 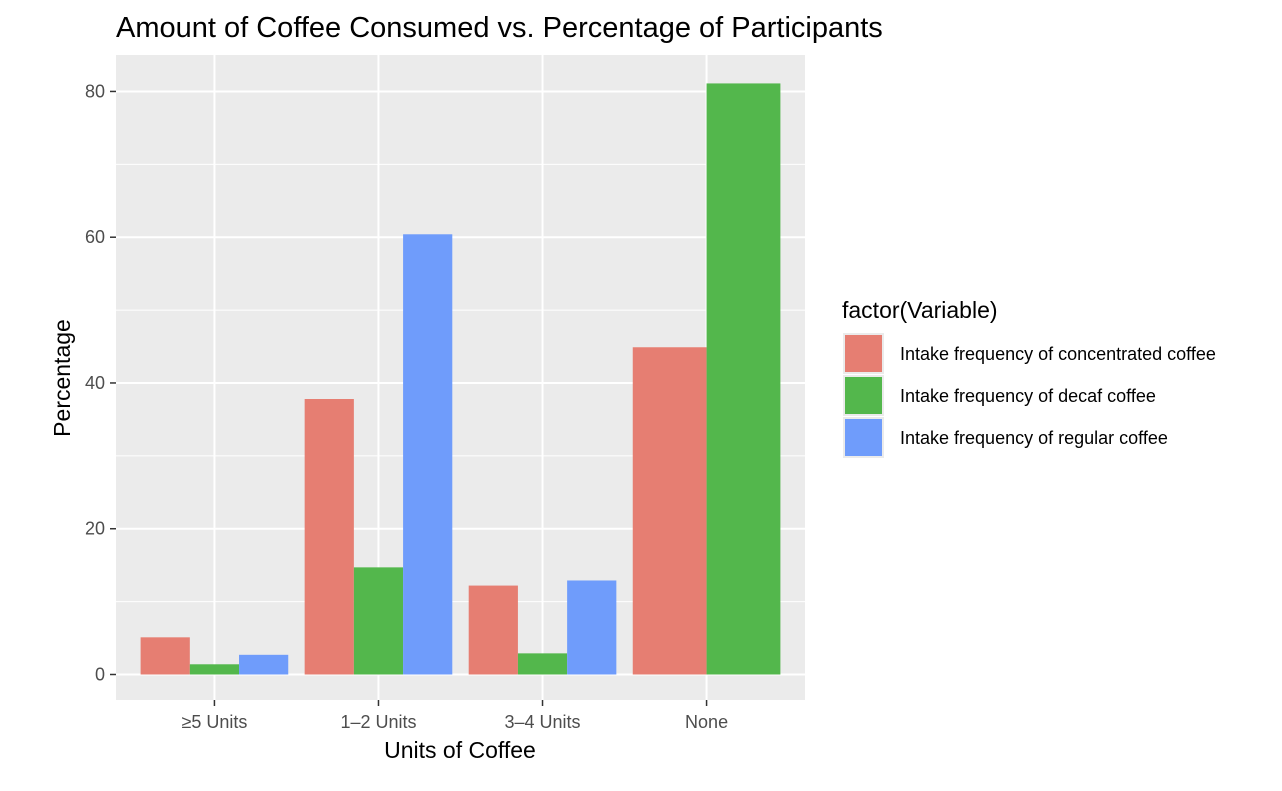 I want to click on legend-label: Intake frequency of concentrated coffee, so click(x=1058, y=354).